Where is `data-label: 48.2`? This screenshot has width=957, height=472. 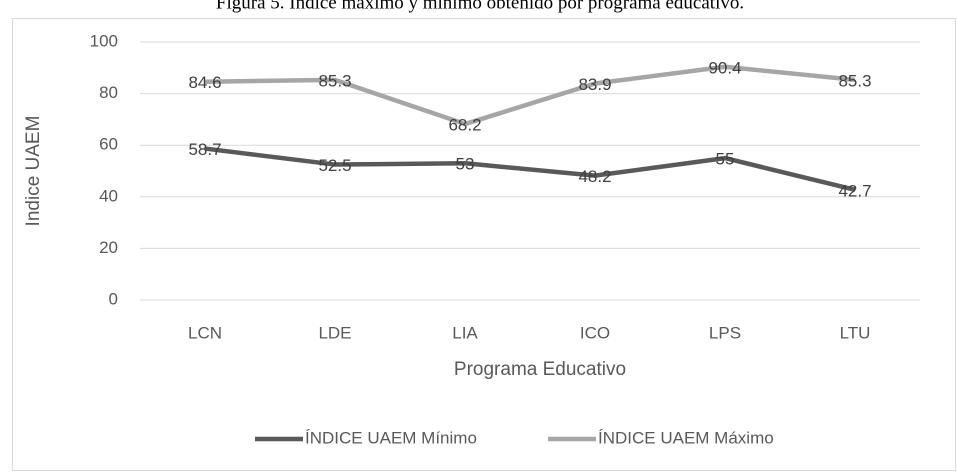
data-label: 48.2 is located at coordinates (594, 176).